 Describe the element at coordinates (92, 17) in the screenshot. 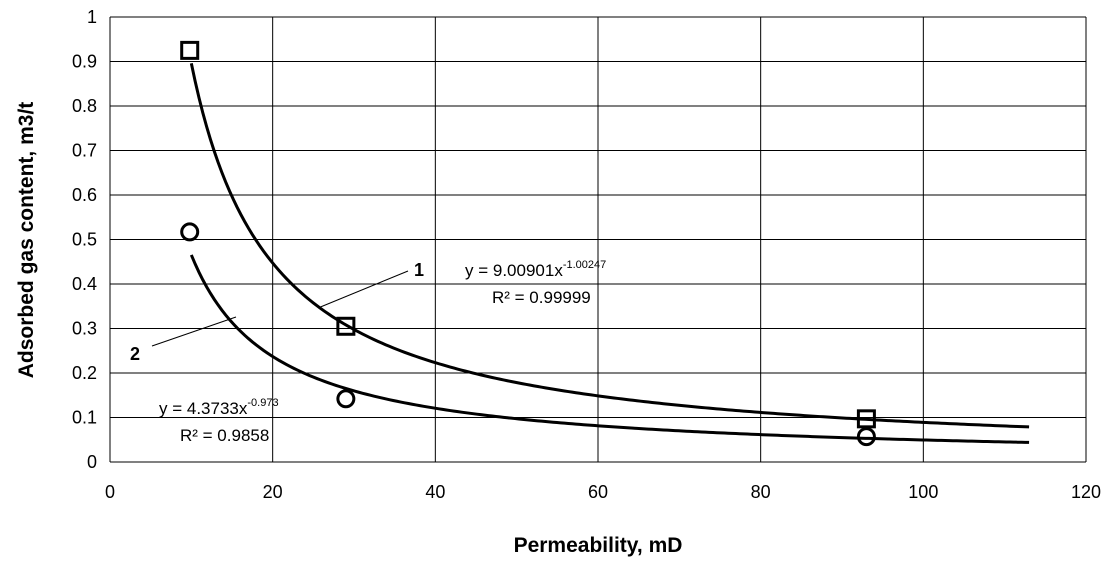

I see `y-tick-label: 1` at that location.